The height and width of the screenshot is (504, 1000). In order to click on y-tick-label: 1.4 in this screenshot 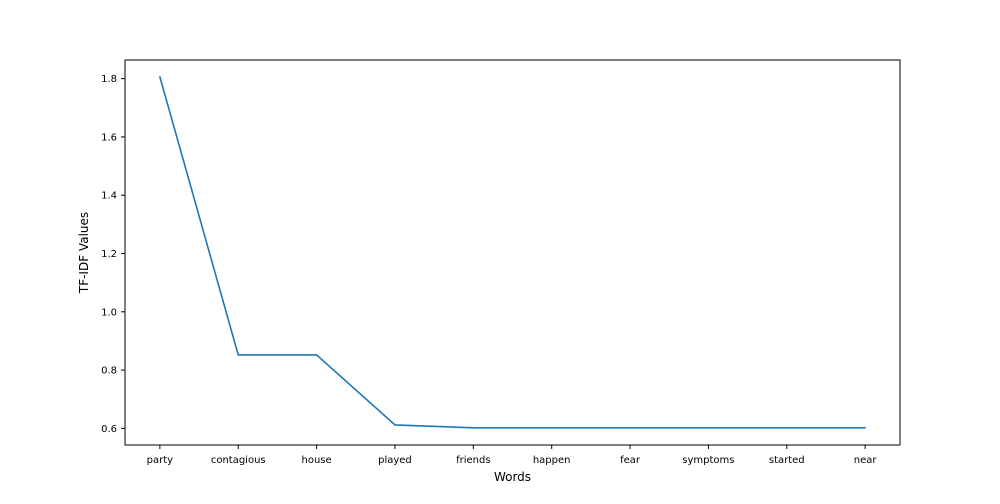, I will do `click(109, 196)`.